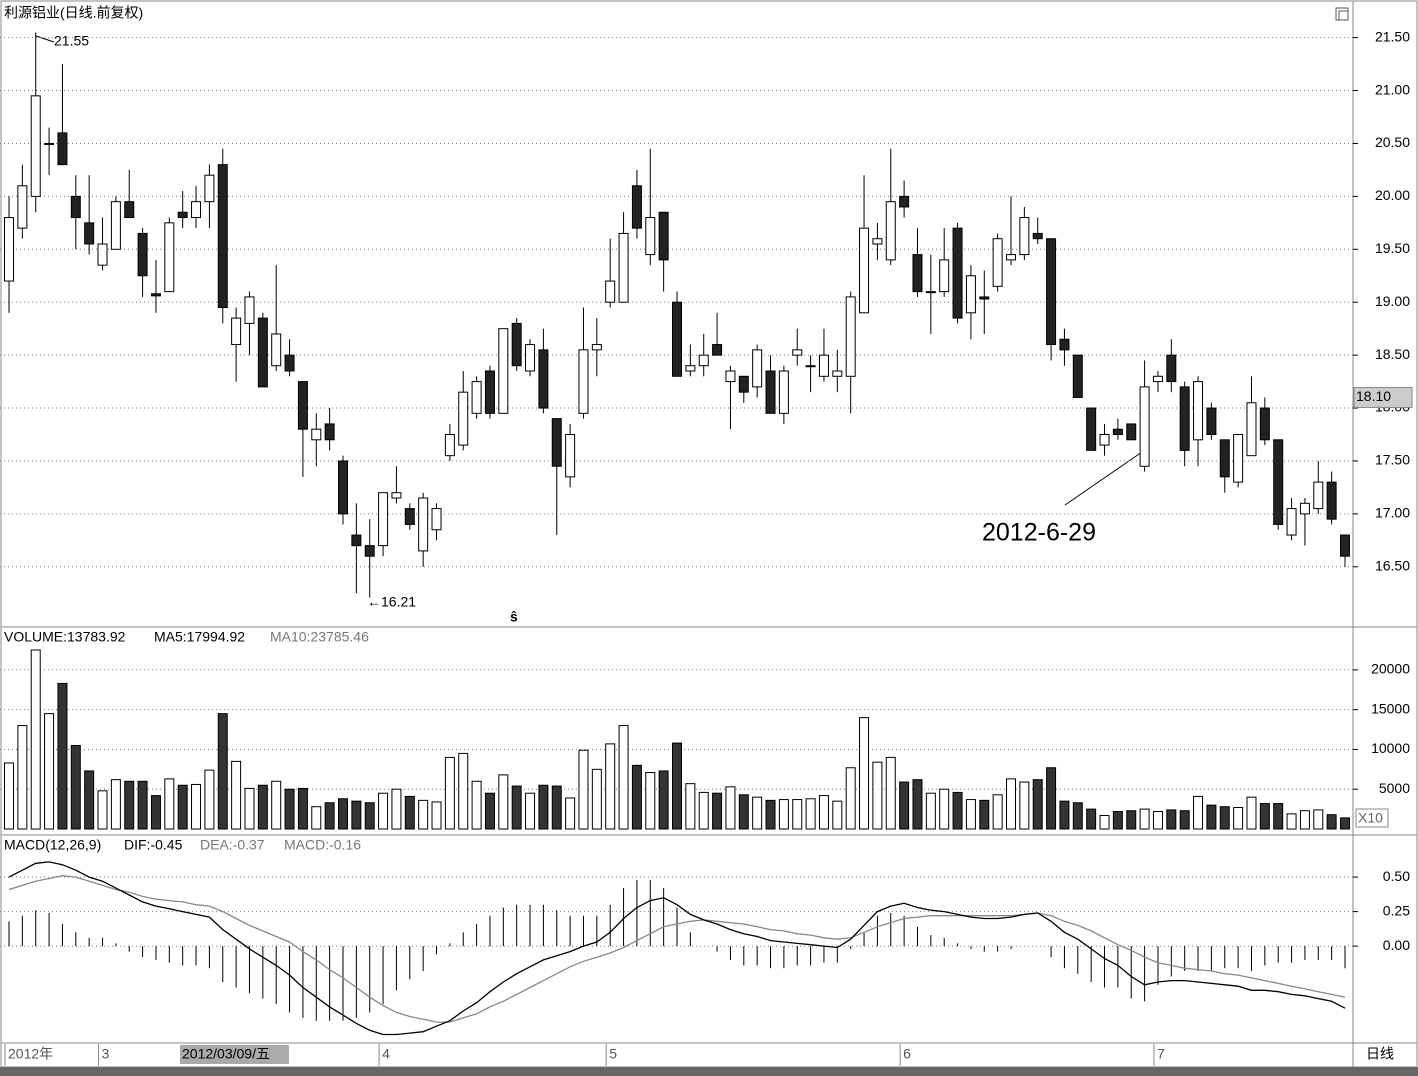 The image size is (1418, 1076). I want to click on y-tick-label: 10000, so click(1390, 748).